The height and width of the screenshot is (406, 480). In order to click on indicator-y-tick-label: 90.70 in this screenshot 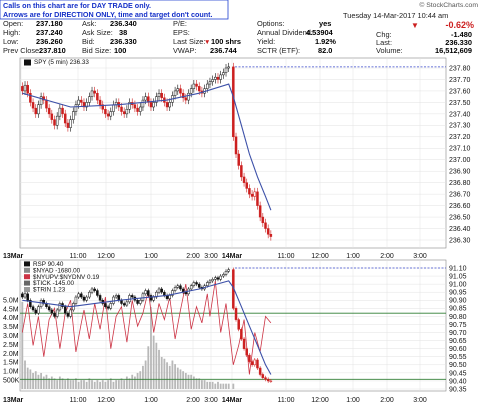, I will do `click(458, 333)`.